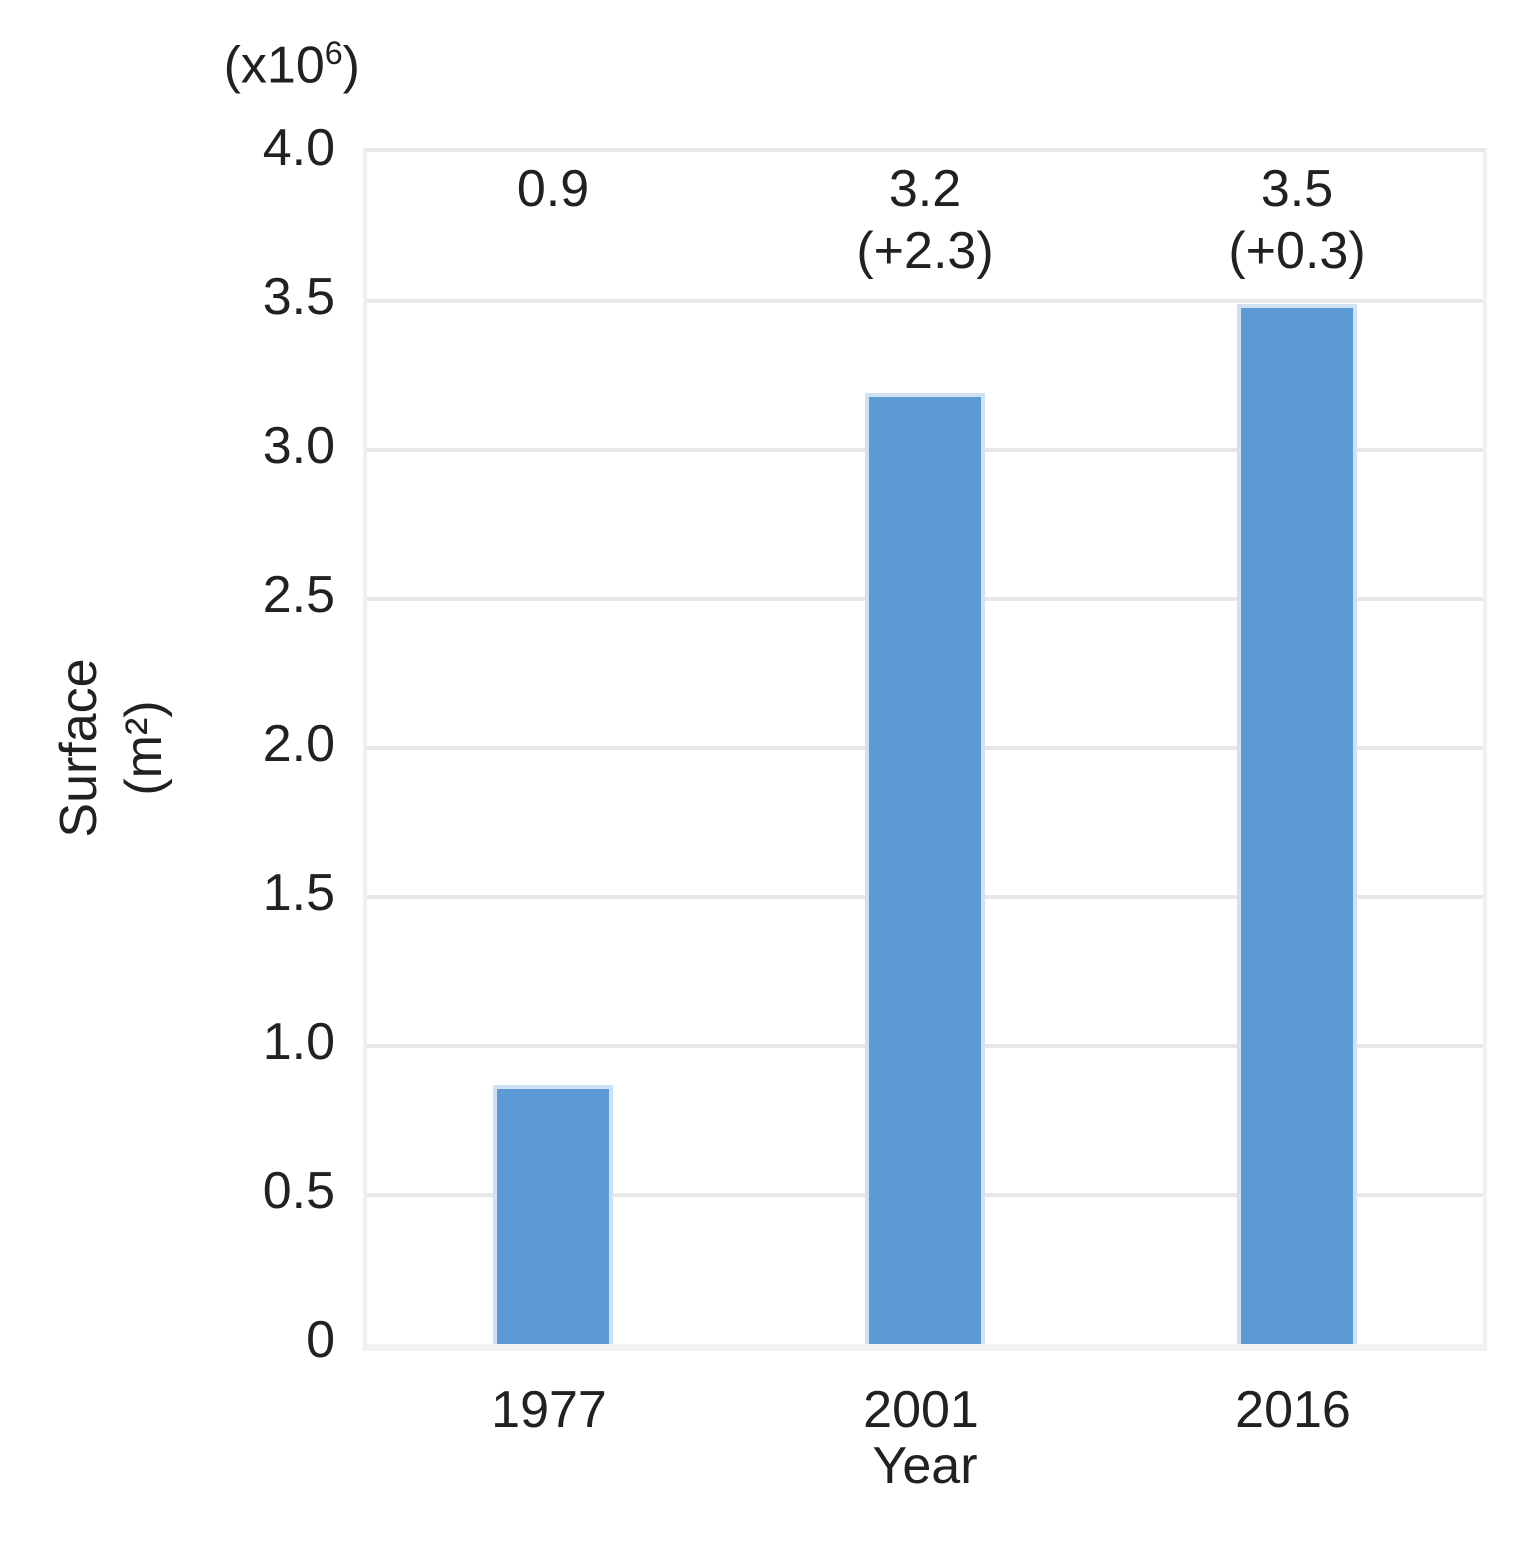 The width and height of the screenshot is (1535, 1542). What do you see at coordinates (320, 1340) in the screenshot?
I see `y-tick-label: 0` at bounding box center [320, 1340].